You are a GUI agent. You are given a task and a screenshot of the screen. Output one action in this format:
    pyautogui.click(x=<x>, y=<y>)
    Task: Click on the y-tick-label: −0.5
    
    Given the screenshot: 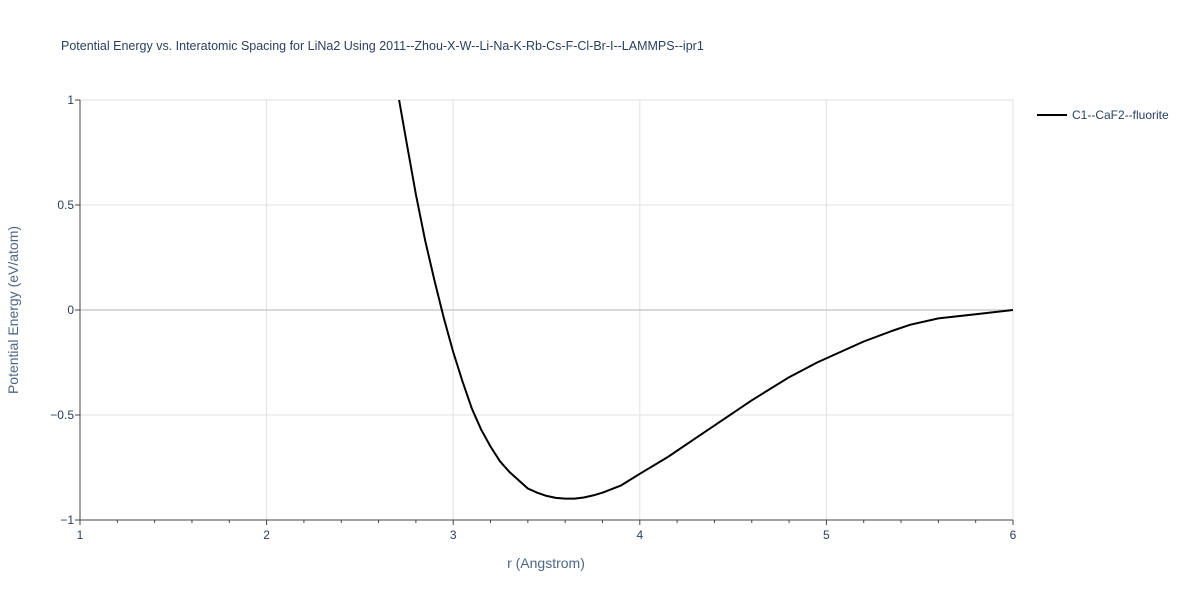 What is the action you would take?
    pyautogui.click(x=62, y=415)
    